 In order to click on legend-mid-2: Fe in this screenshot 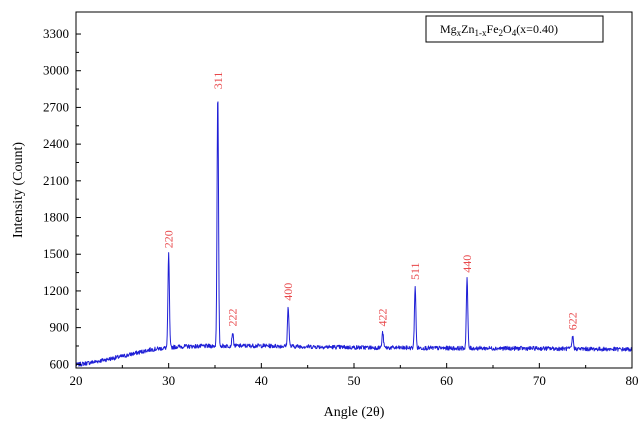, I will do `click(493, 29)`.